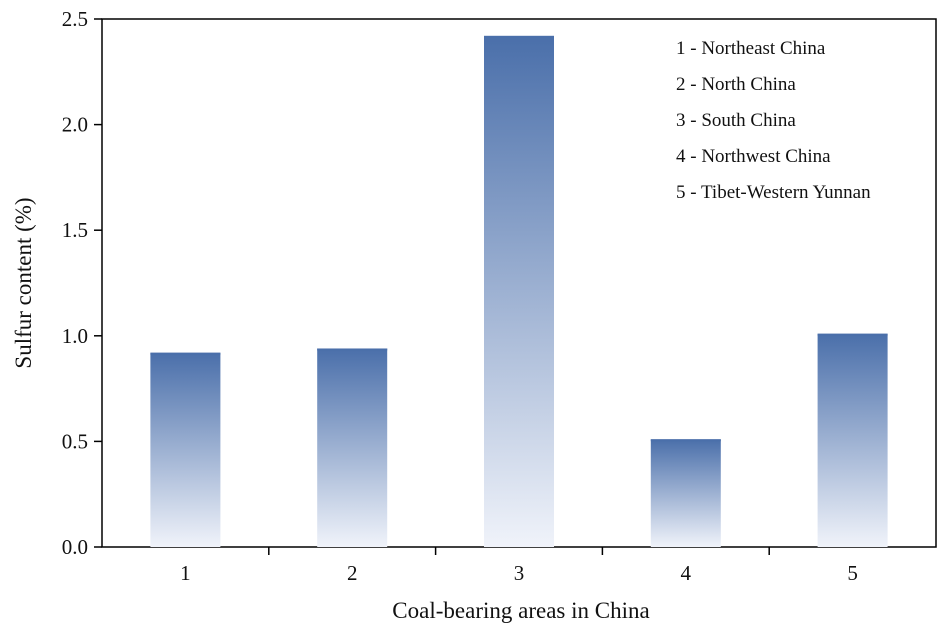  Describe the element at coordinates (852, 573) in the screenshot. I see `x-tick-label: 5` at that location.